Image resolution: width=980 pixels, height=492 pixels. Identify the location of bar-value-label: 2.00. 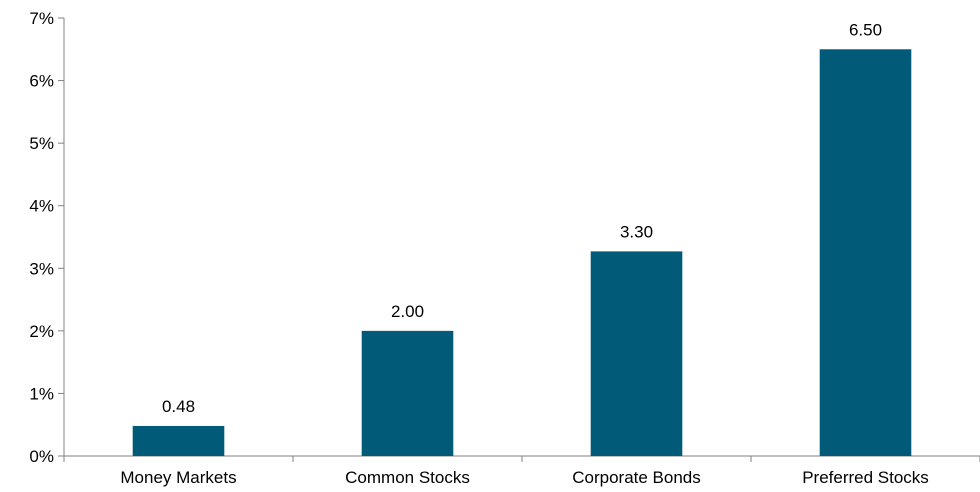
(407, 311).